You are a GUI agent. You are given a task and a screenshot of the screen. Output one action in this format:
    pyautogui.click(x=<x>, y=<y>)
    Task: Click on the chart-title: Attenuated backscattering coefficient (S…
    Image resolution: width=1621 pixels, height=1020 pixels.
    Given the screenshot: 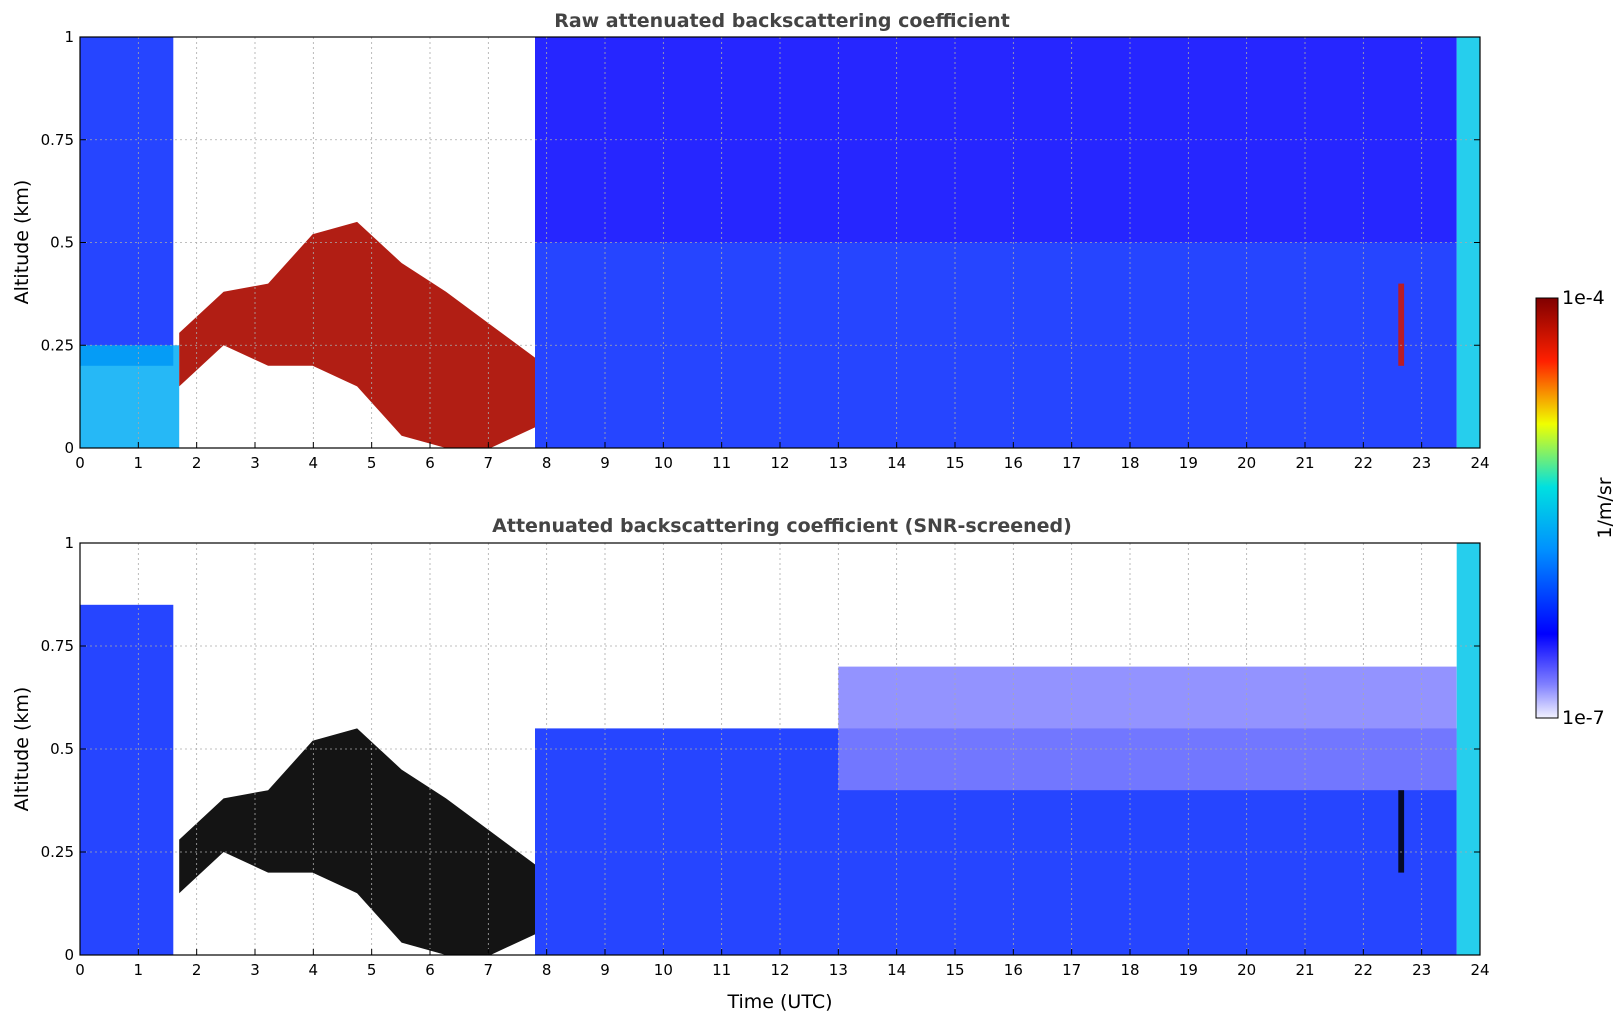 What is the action you would take?
    pyautogui.click(x=782, y=526)
    